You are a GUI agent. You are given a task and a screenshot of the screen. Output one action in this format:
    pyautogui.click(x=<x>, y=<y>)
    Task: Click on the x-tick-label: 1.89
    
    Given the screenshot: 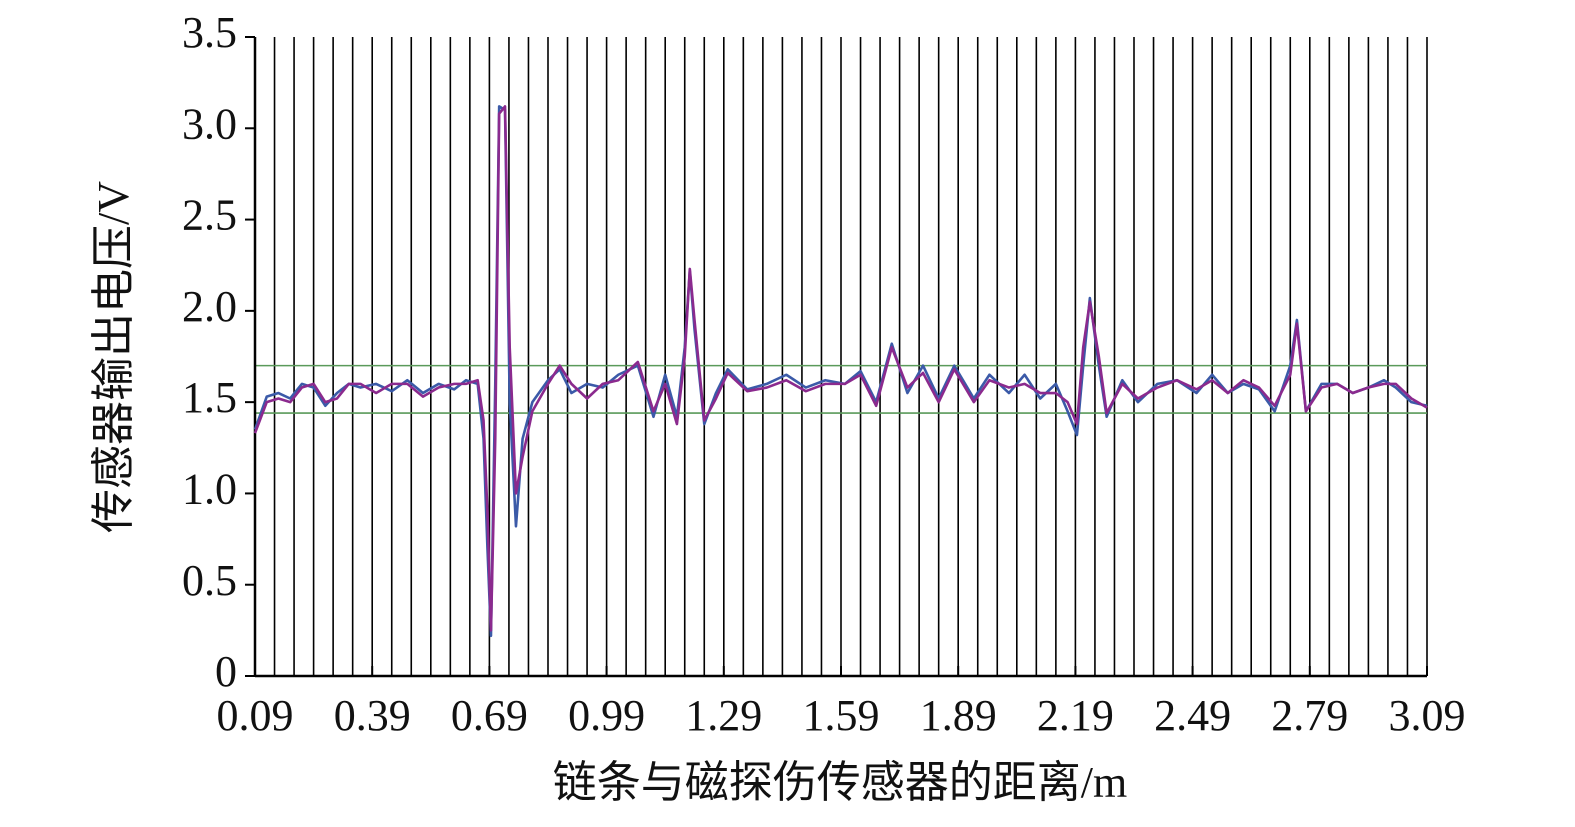 What is the action you would take?
    pyautogui.click(x=958, y=715)
    